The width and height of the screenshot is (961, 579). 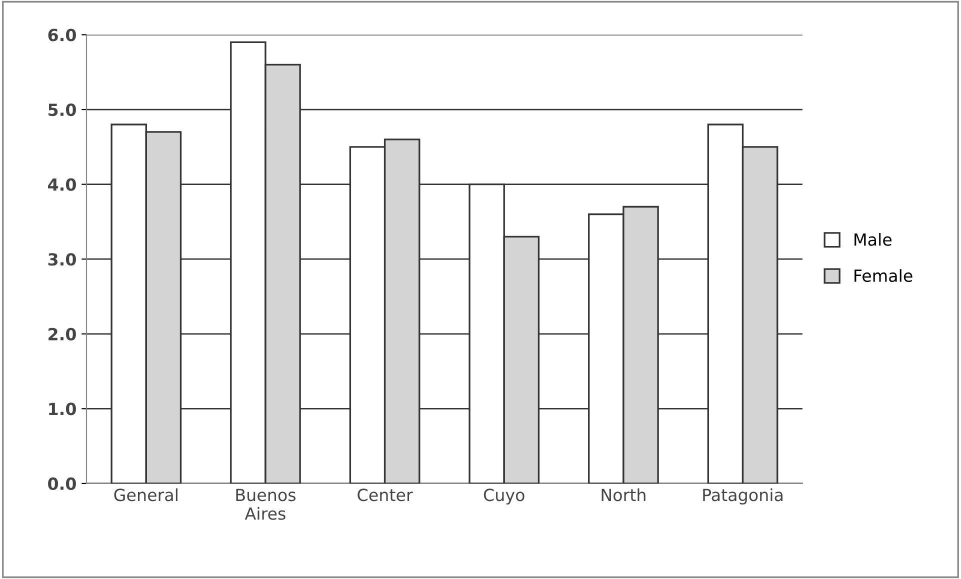 What do you see at coordinates (62, 109) in the screenshot?
I see `y-tick-label: 5.0` at bounding box center [62, 109].